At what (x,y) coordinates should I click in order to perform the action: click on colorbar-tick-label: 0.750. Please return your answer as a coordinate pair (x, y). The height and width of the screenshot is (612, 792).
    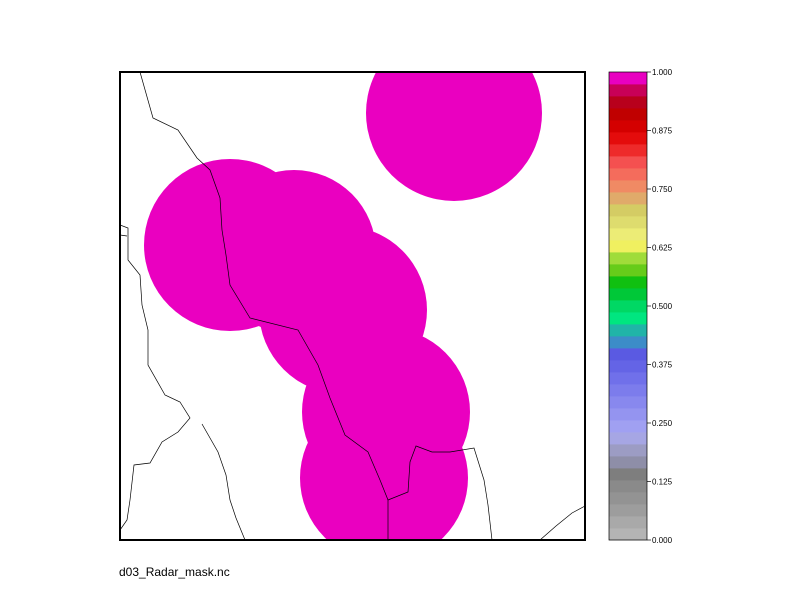
    Looking at the image, I should click on (662, 189).